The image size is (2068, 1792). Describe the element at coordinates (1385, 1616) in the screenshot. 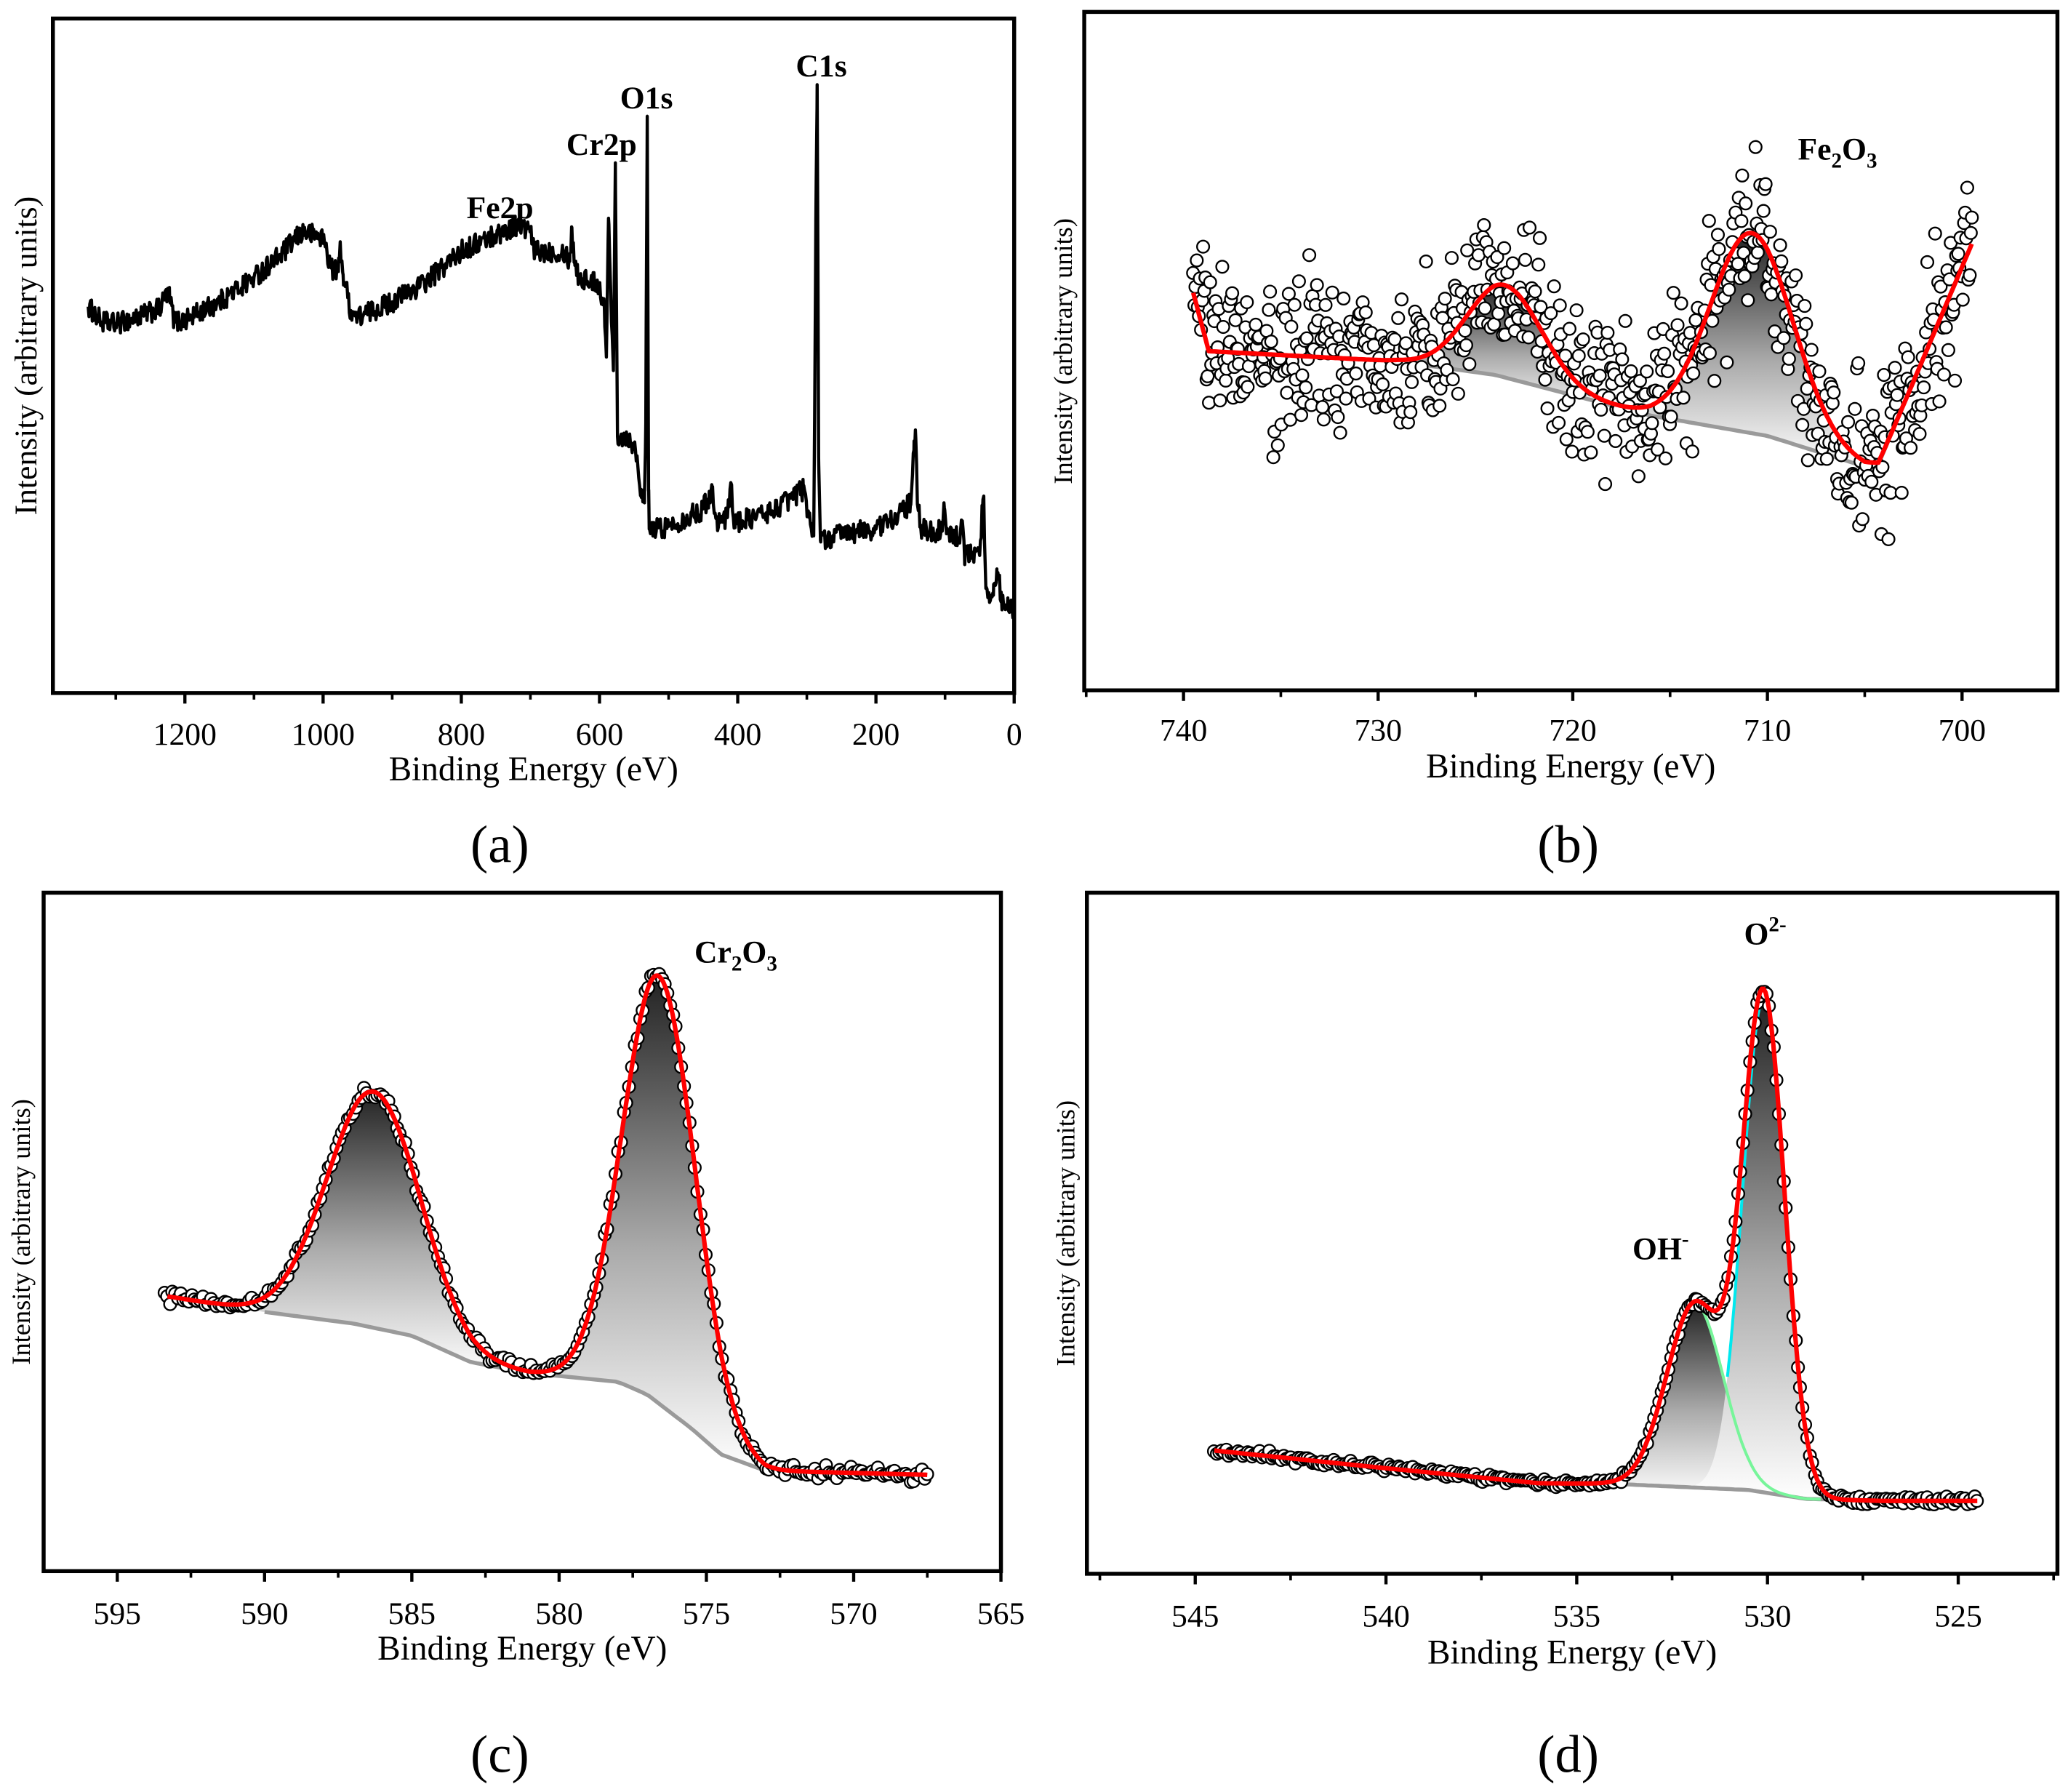

I see `x-tick-label: 540` at that location.